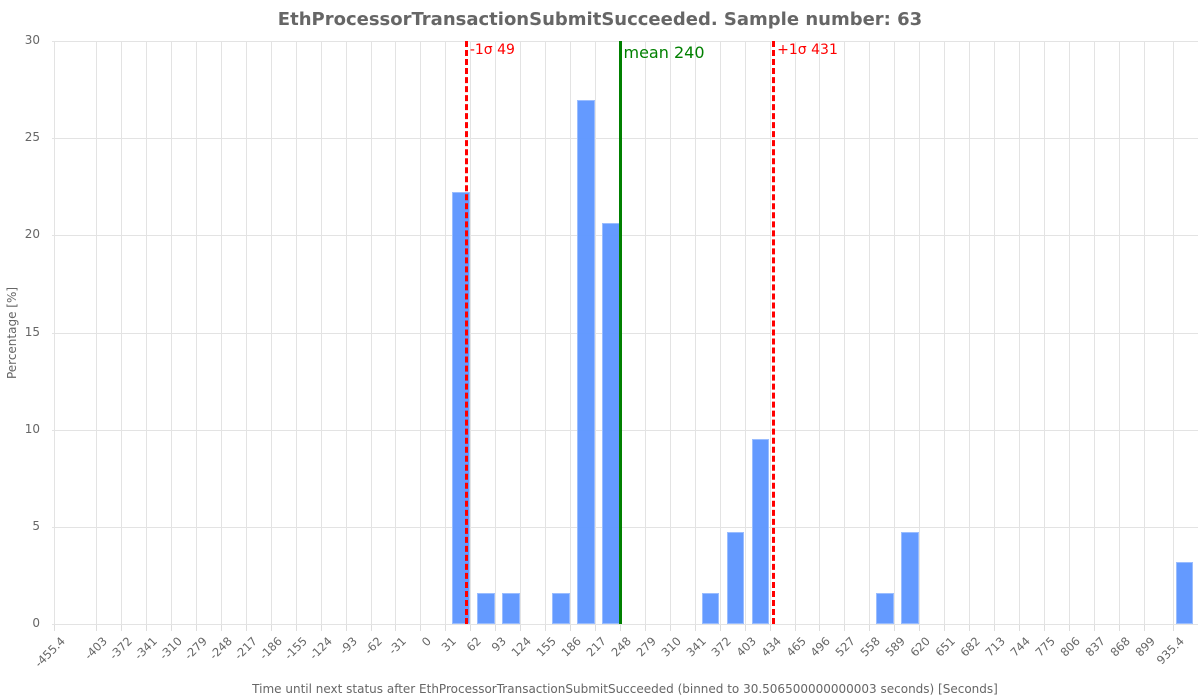  I want to click on x-tick-label: 31, so click(449, 644).